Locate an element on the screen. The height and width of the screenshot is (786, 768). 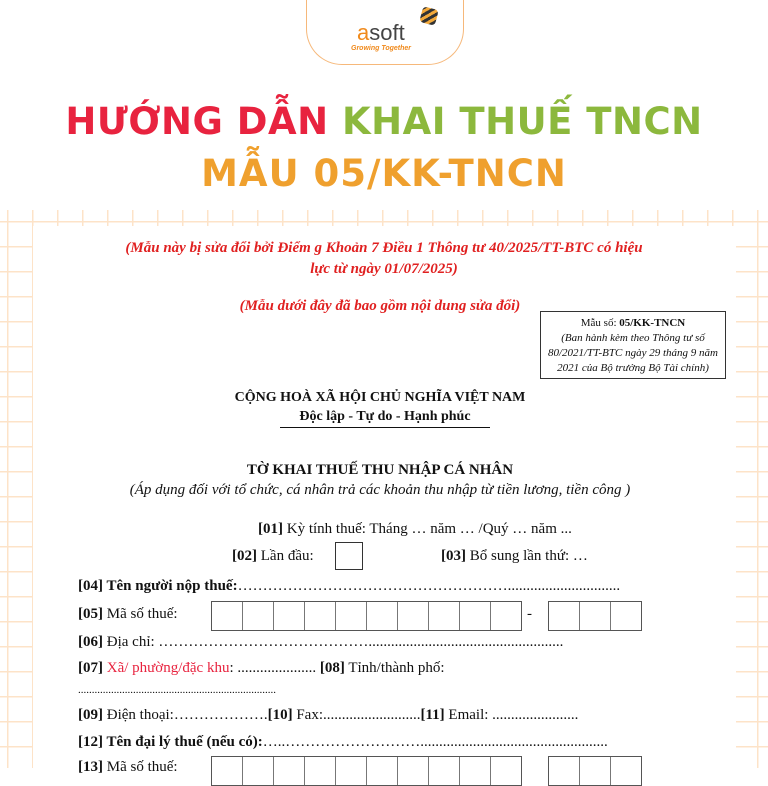
logo-card: asoft Growing Together is located at coordinates (385, 32).